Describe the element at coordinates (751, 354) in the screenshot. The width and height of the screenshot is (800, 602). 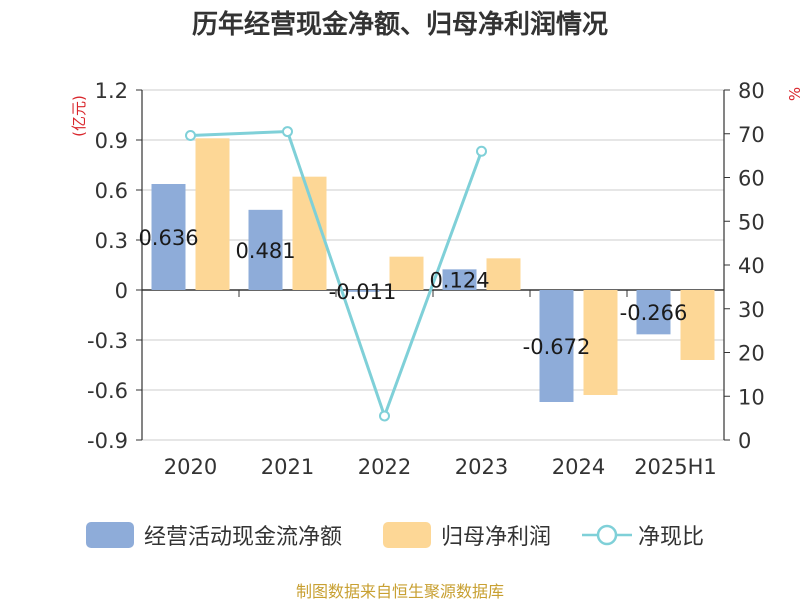
I see `right-axis-tick-label: 20` at that location.